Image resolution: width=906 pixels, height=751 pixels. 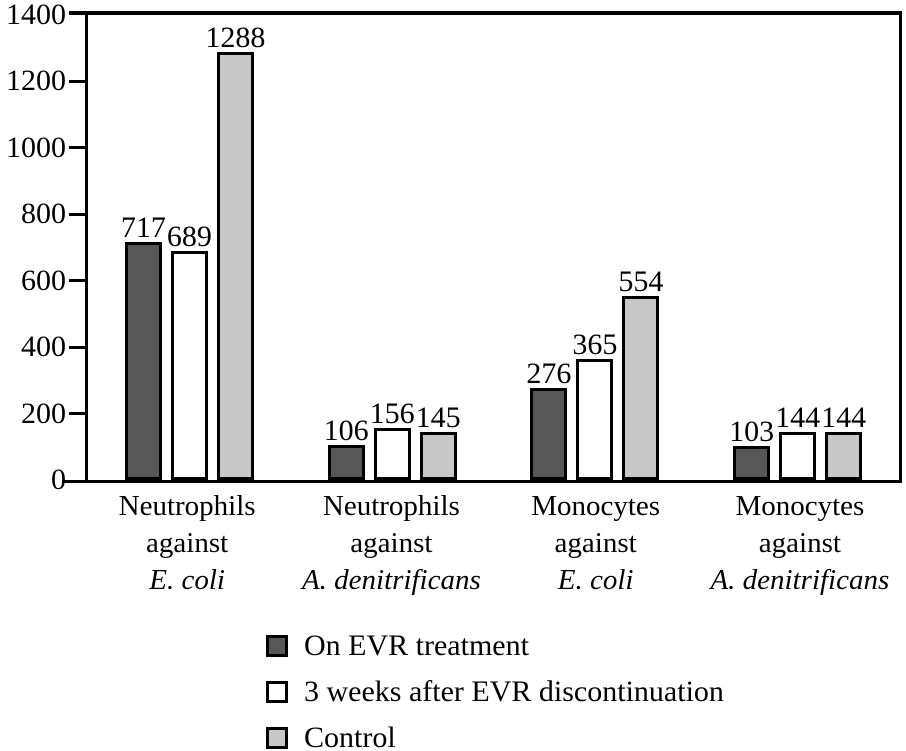 What do you see at coordinates (548, 419) in the screenshot?
I see `bar: 276` at bounding box center [548, 419].